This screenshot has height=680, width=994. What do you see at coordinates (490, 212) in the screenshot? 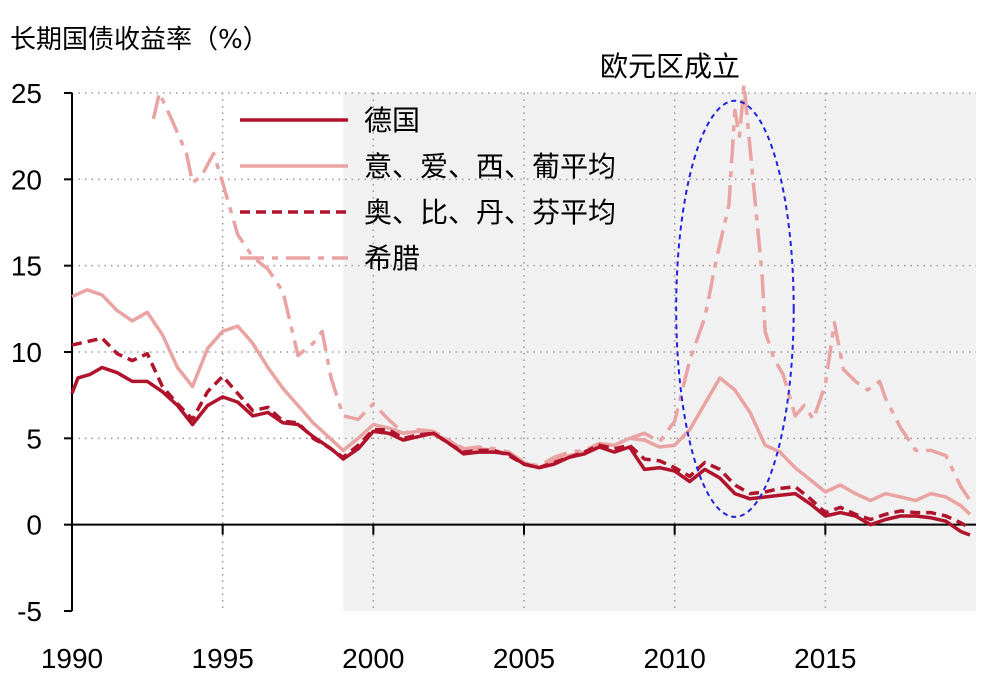
I see `legend-label-2: 奥、比、丹、芬平均` at bounding box center [490, 212].